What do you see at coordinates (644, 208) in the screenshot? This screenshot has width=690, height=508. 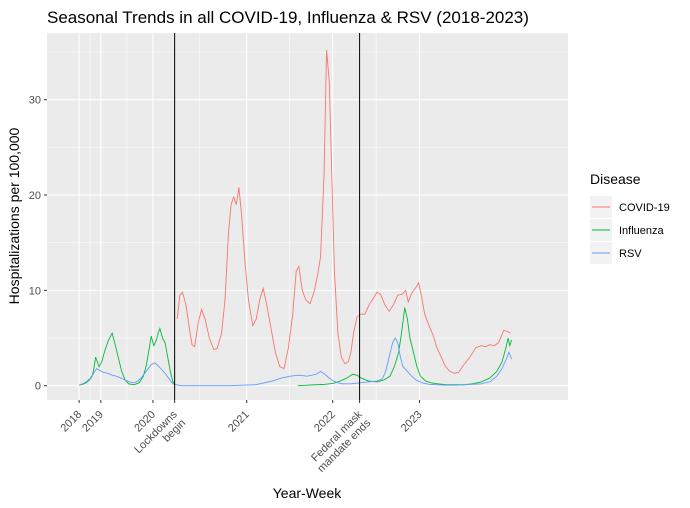 I see `legend-label-covid-19: COVID-19` at bounding box center [644, 208].